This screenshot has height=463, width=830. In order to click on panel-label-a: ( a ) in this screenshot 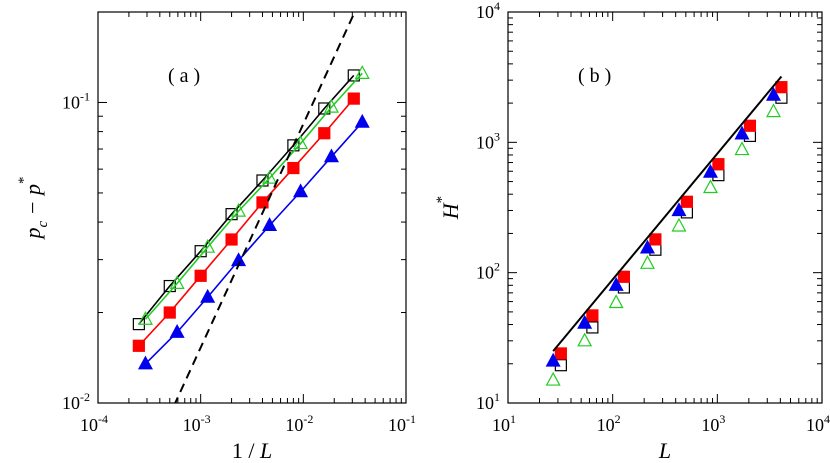, I will do `click(184, 76)`.